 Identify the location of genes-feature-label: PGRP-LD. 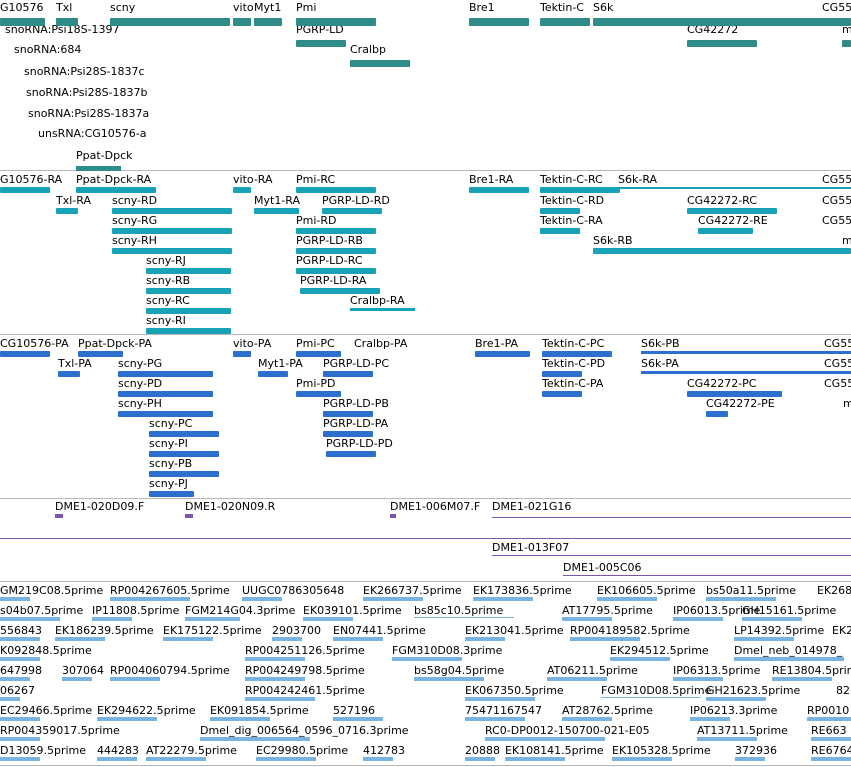
(320, 29).